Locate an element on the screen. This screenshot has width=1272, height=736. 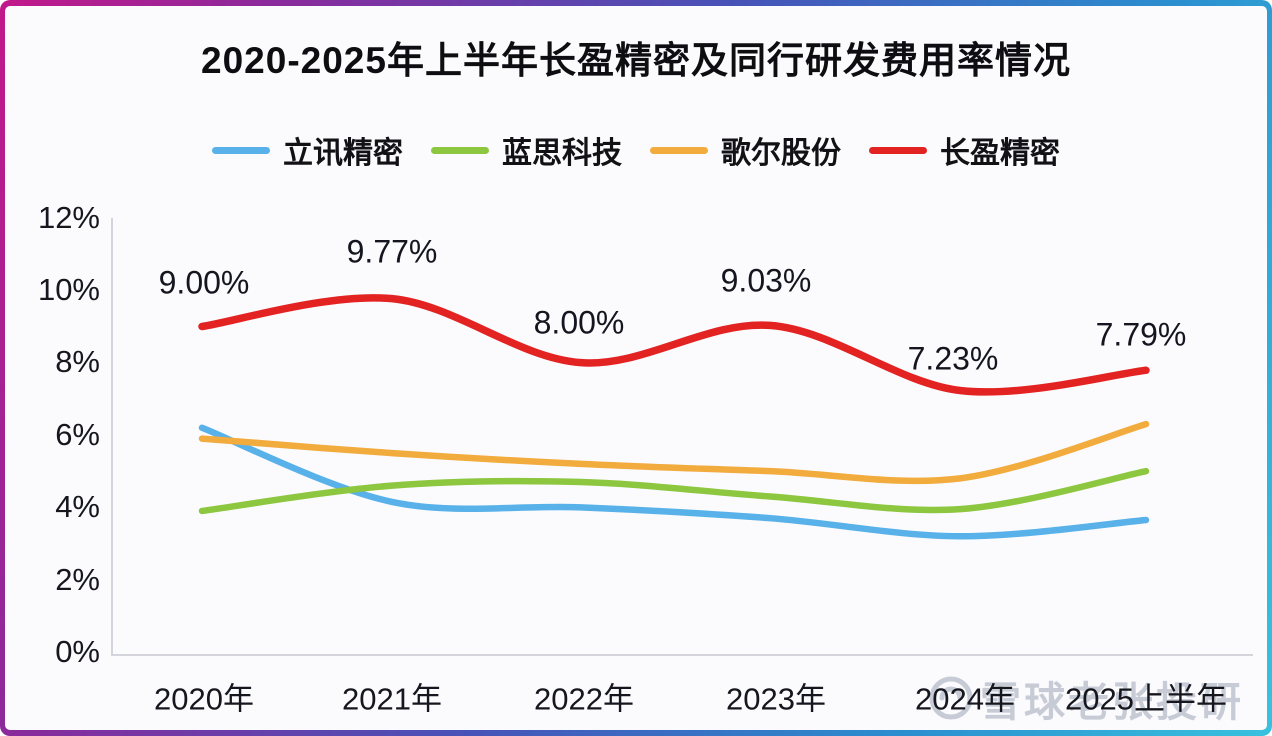
x-axis-label: 2023年 is located at coordinates (776, 699).